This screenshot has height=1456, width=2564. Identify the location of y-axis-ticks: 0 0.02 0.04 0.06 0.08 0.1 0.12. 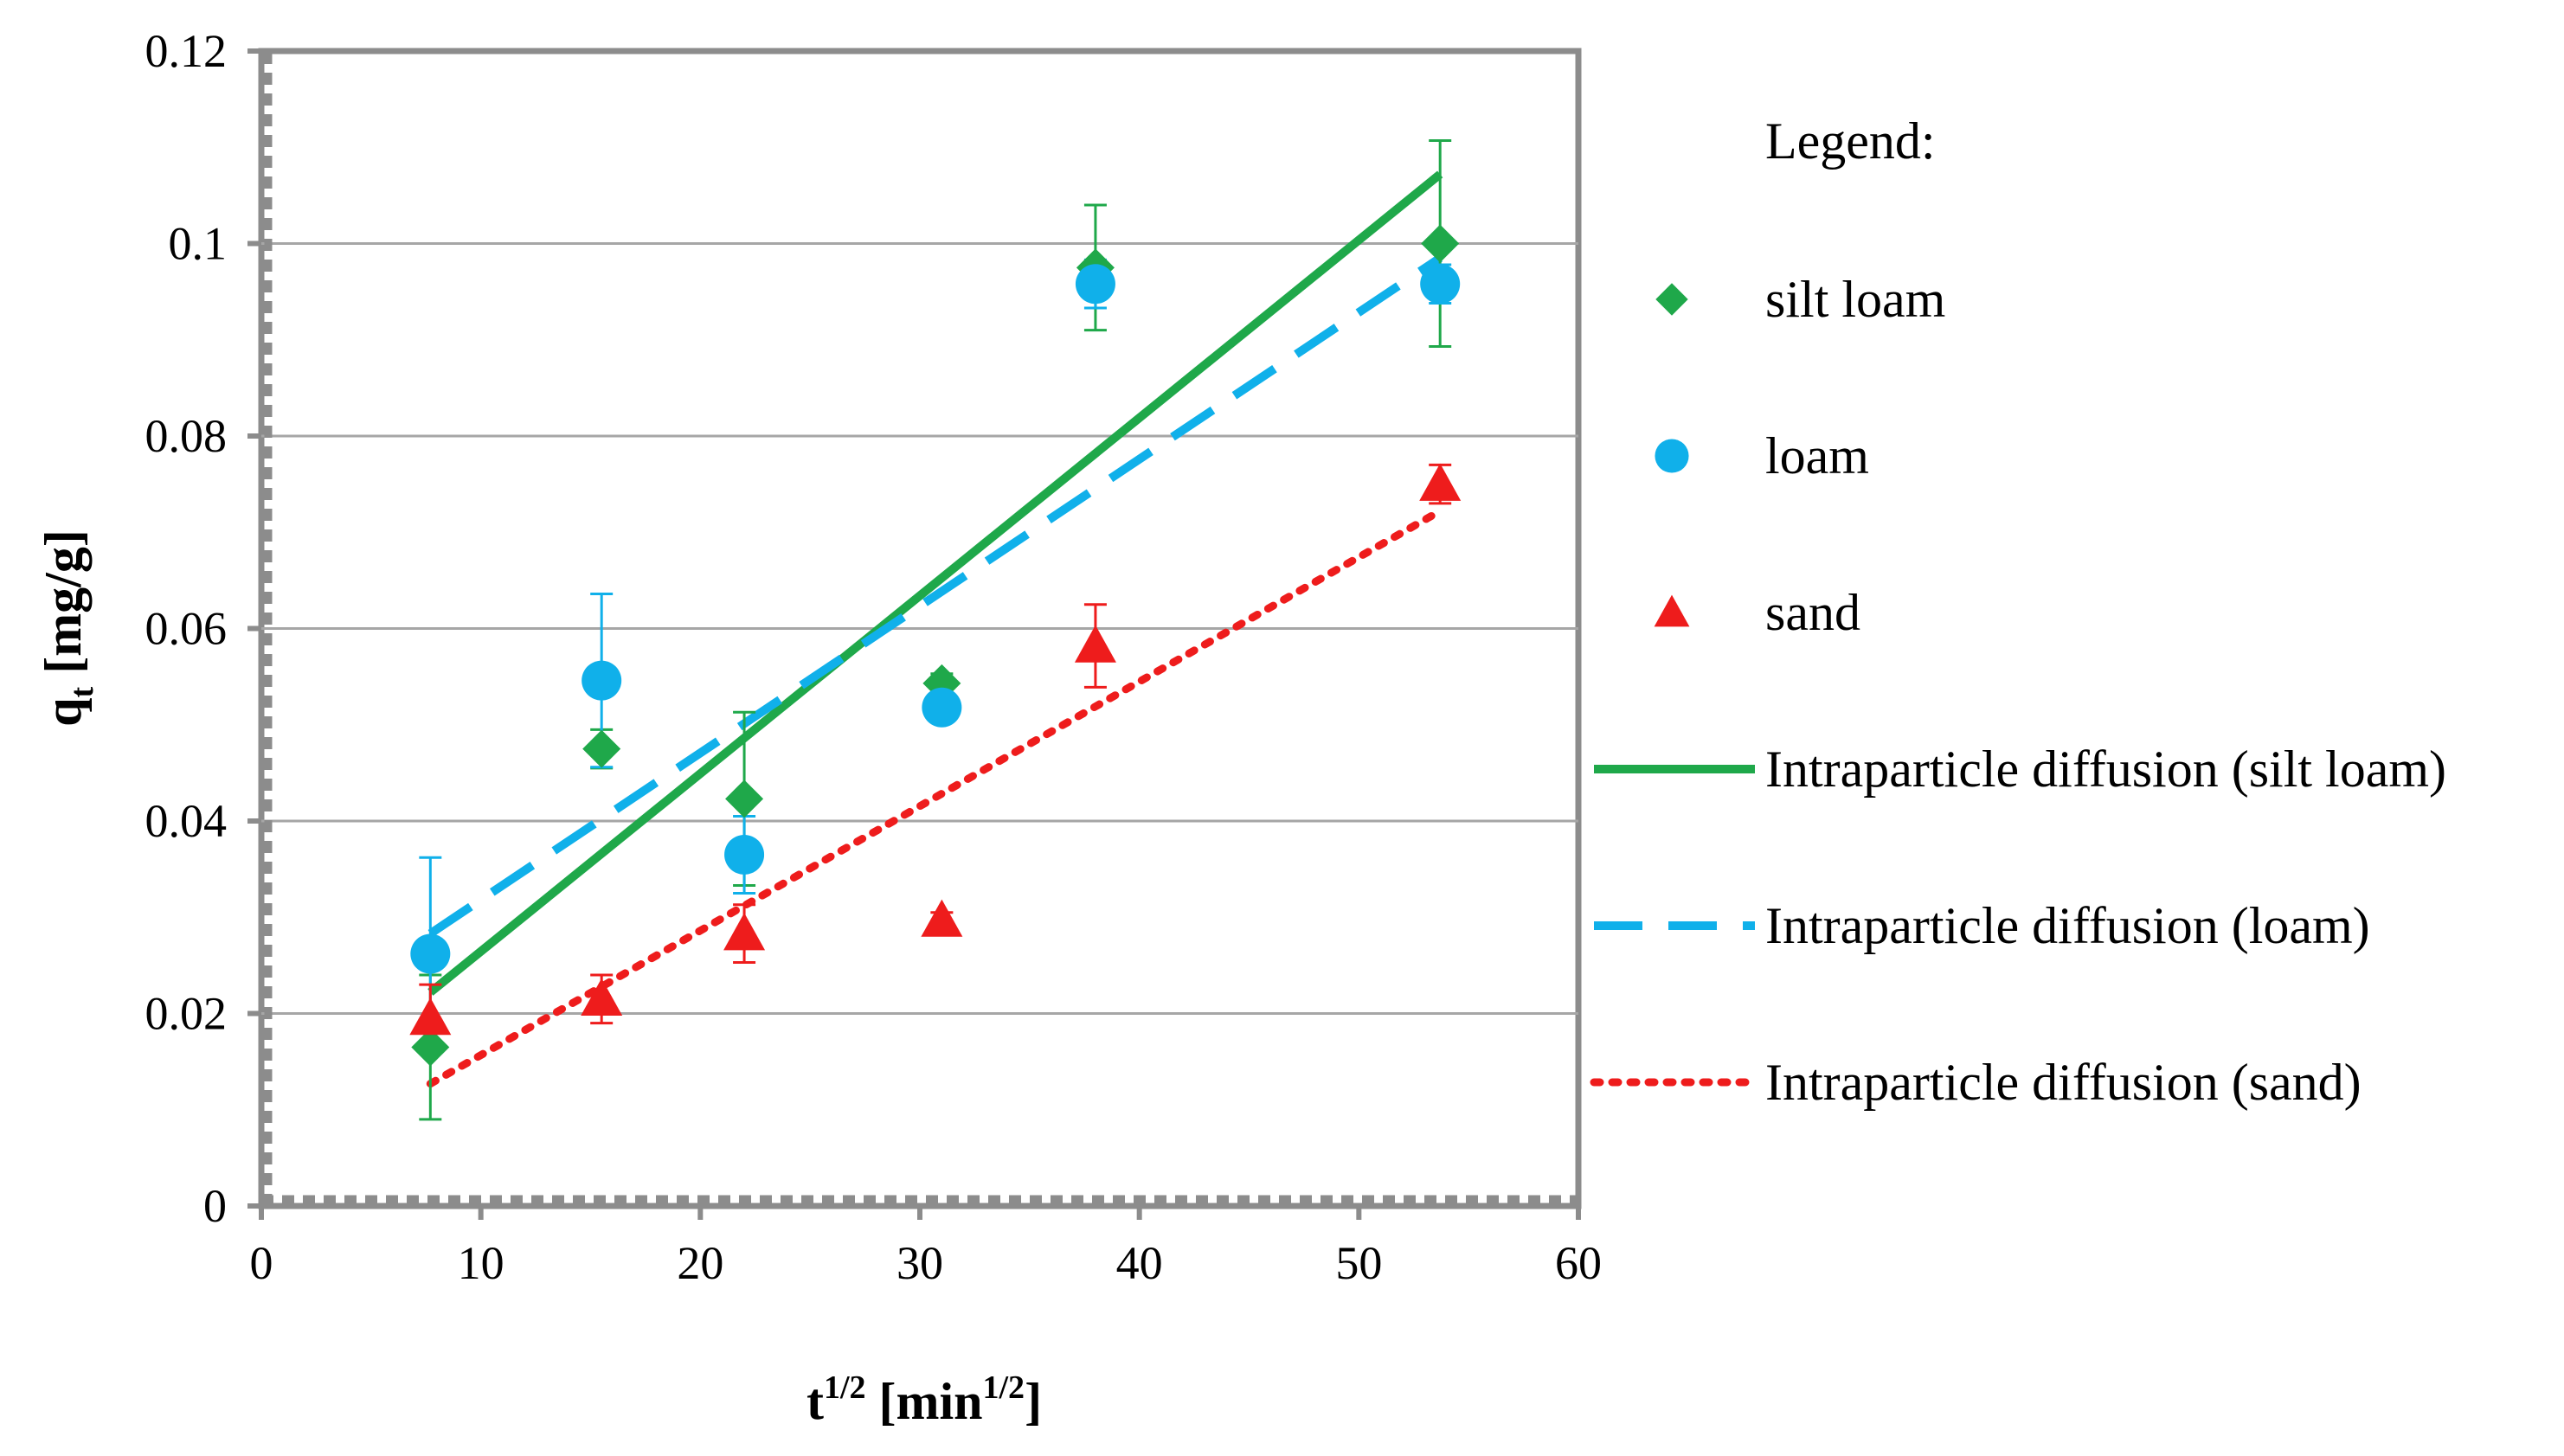
(203, 628).